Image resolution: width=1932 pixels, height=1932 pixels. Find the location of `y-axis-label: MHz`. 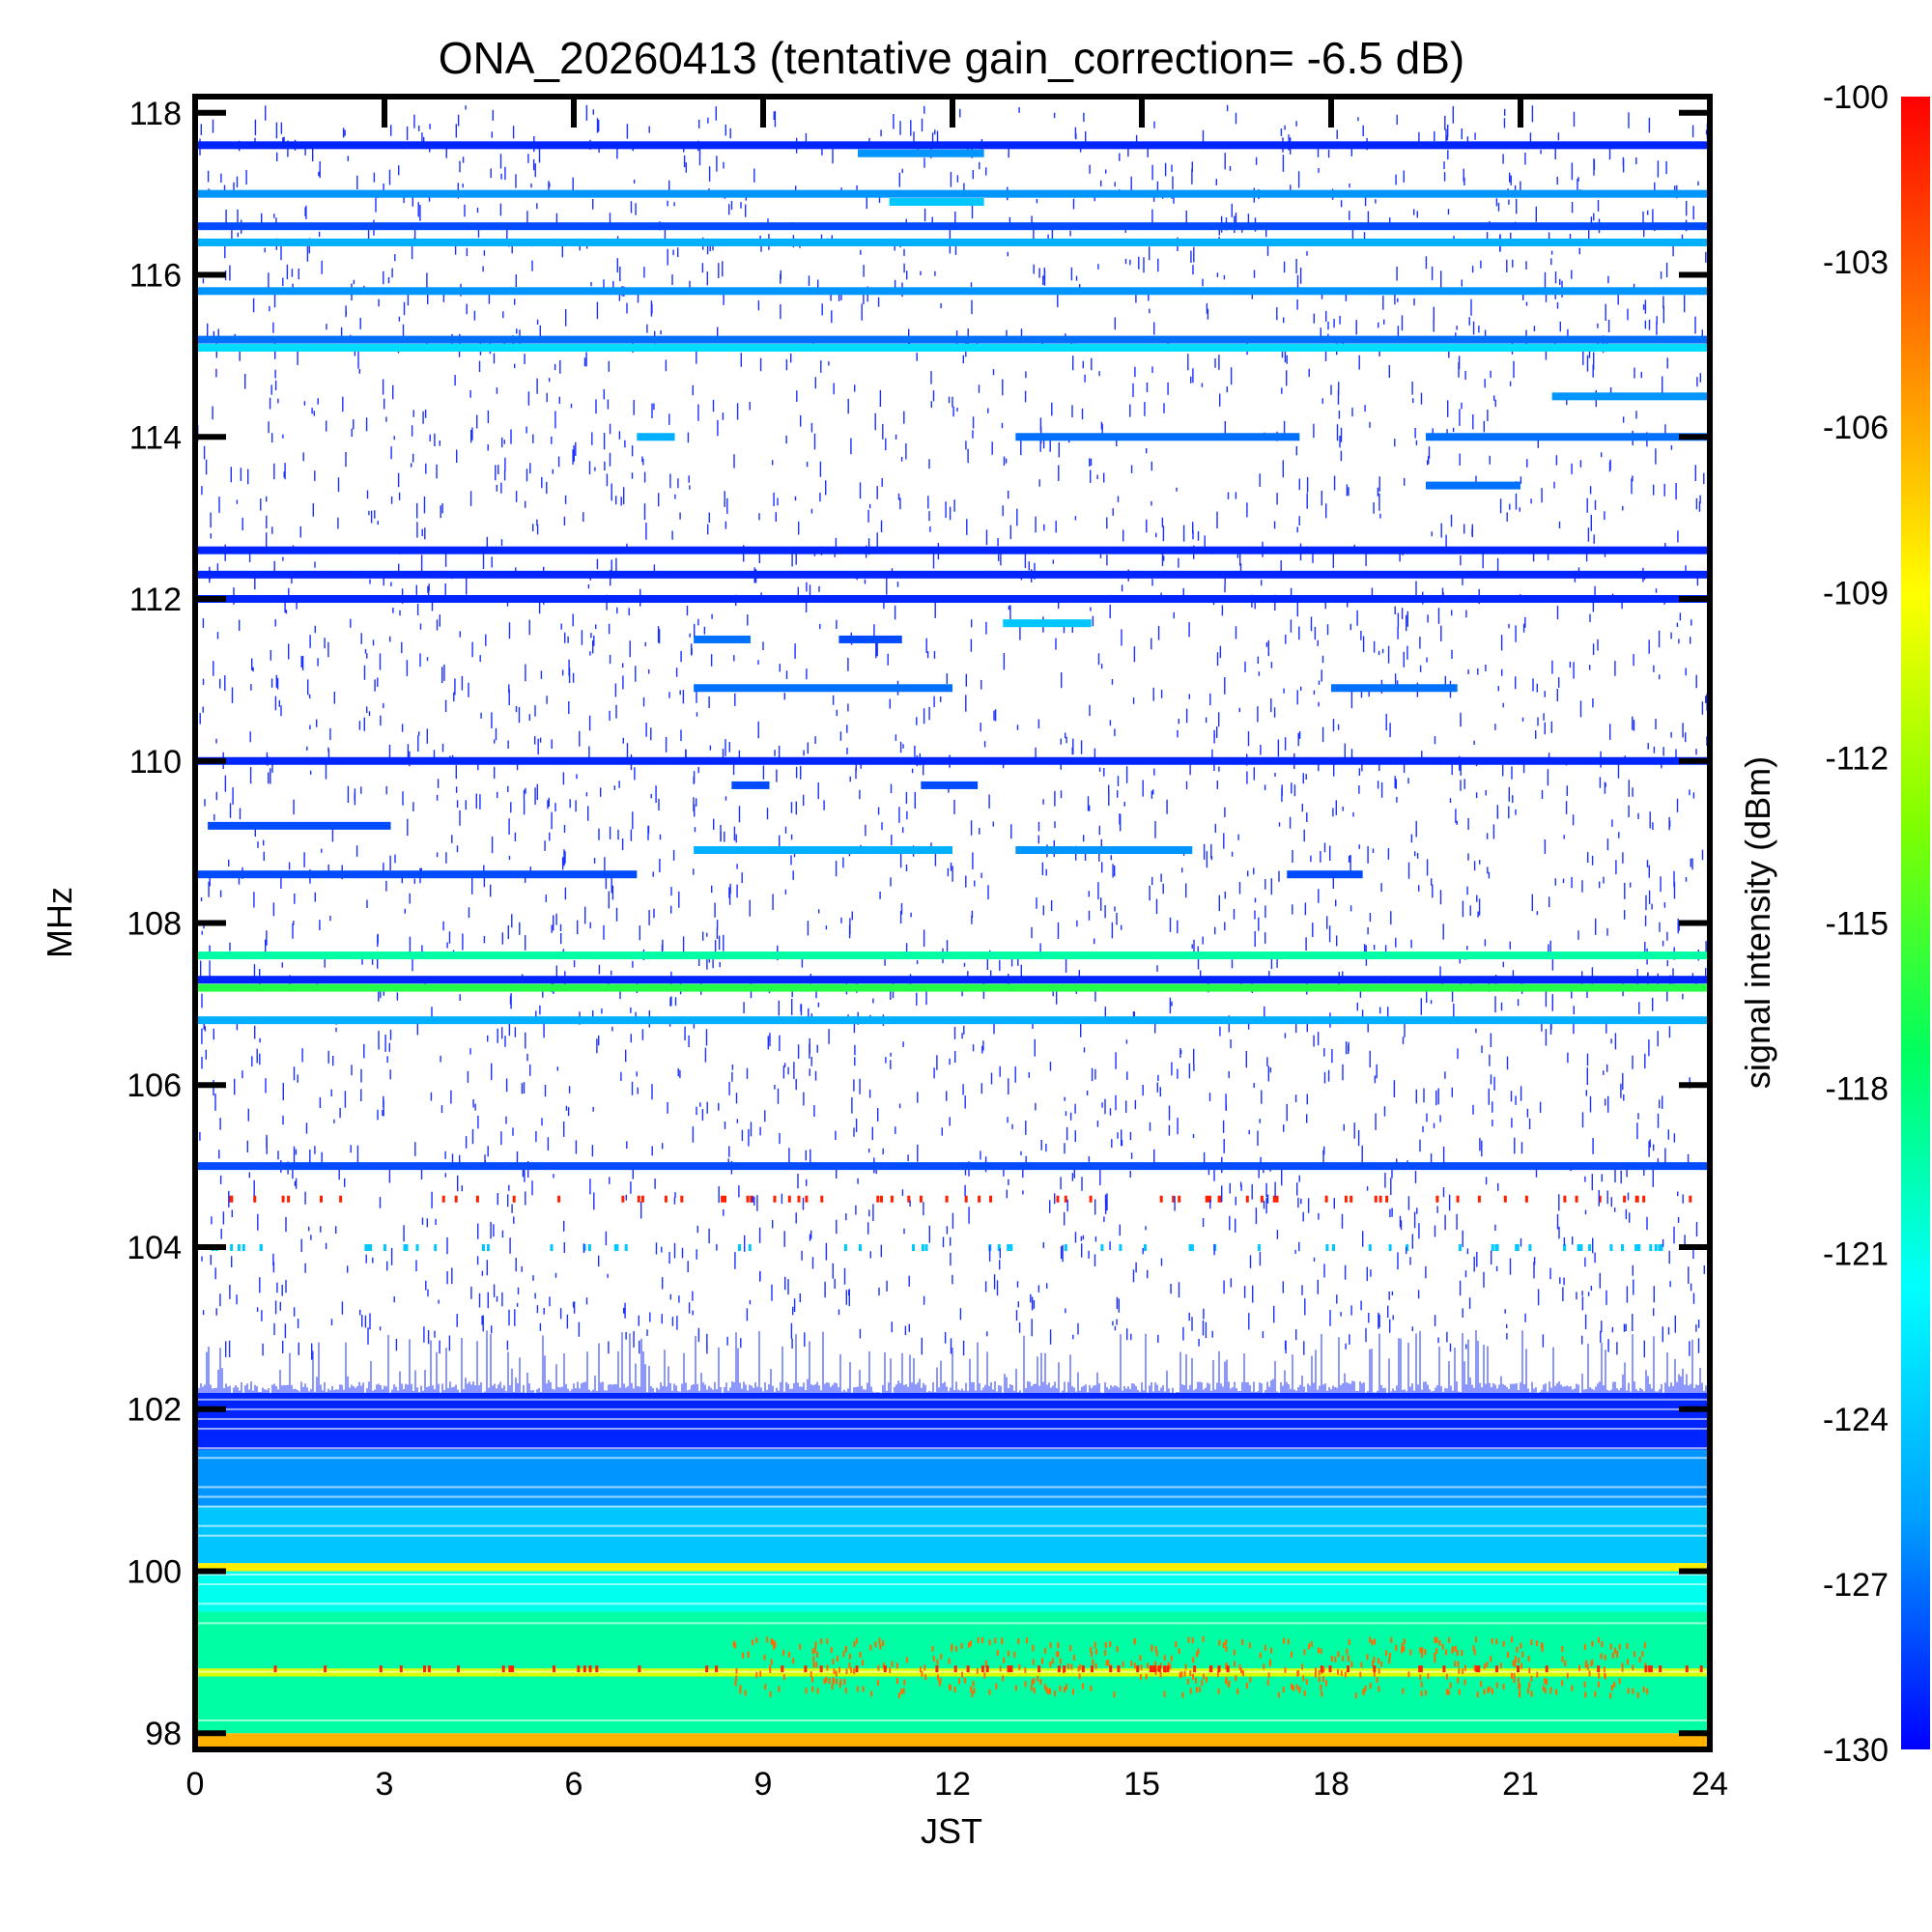

y-axis-label: MHz is located at coordinates (59, 922).